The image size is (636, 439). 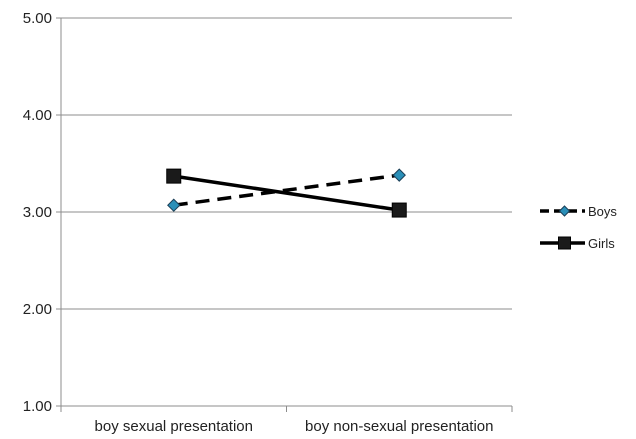 I want to click on series-boys, so click(x=286, y=190).